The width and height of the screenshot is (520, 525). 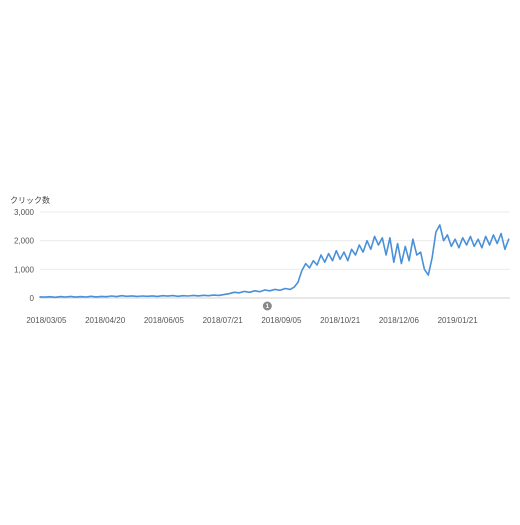 What do you see at coordinates (24, 212) in the screenshot?
I see `y-tick-label: 3,000` at bounding box center [24, 212].